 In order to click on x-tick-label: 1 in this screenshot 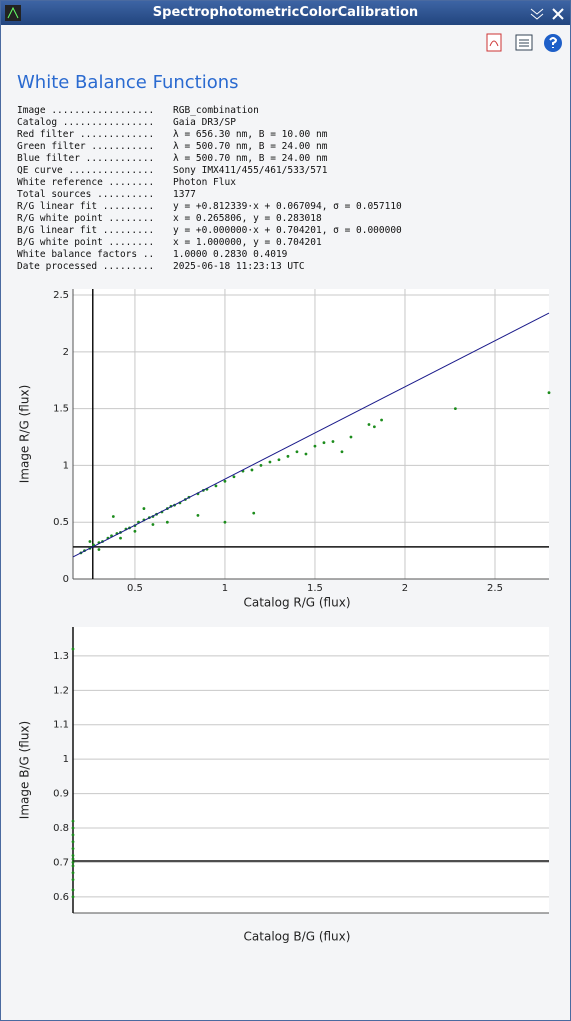, I will do `click(225, 588)`.